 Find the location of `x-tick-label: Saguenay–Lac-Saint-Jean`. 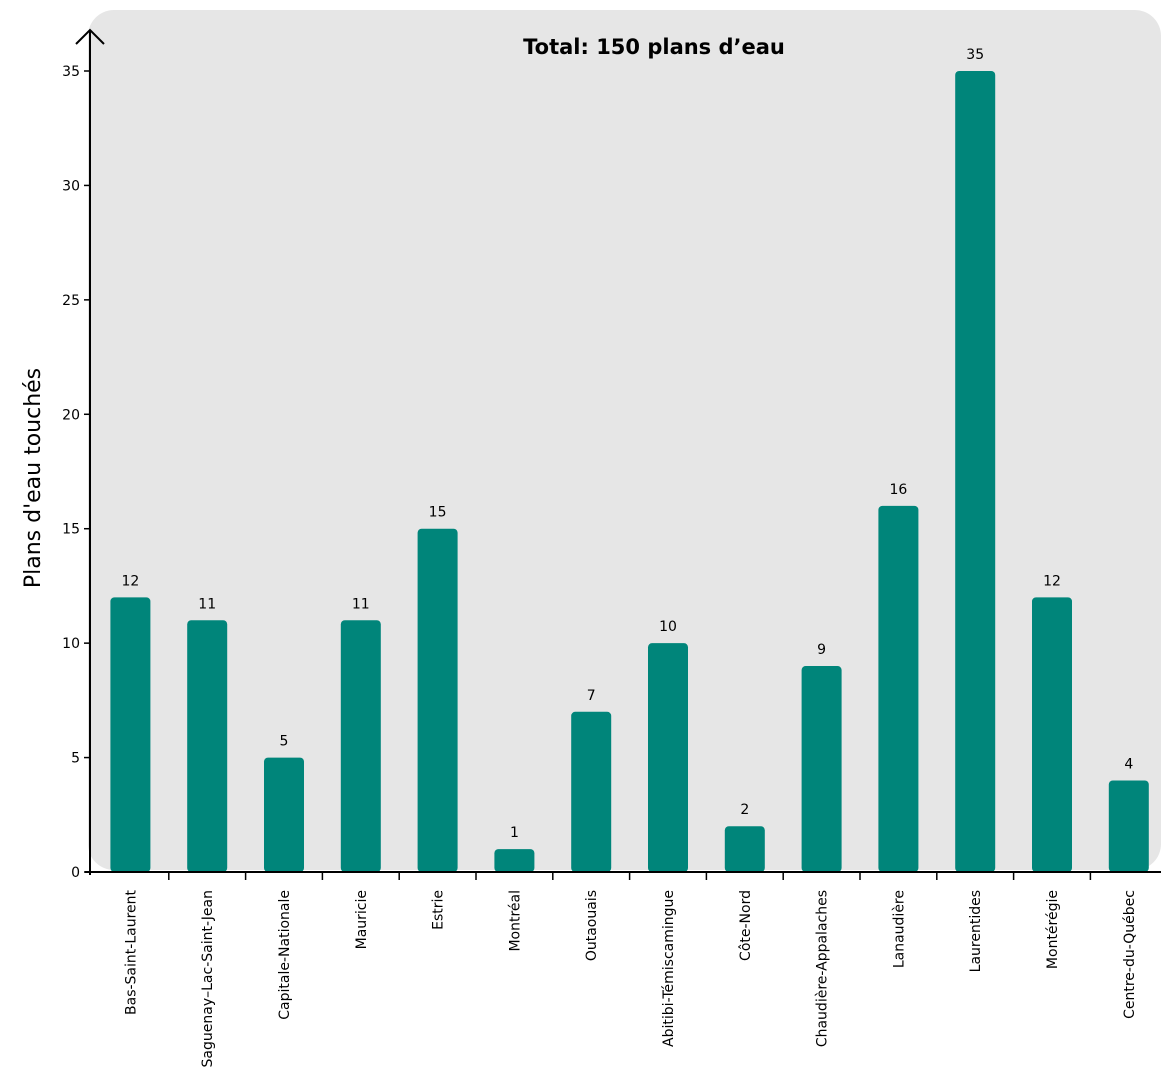

x-tick-label: Saguenay–Lac-Saint-Jean is located at coordinates (208, 978).